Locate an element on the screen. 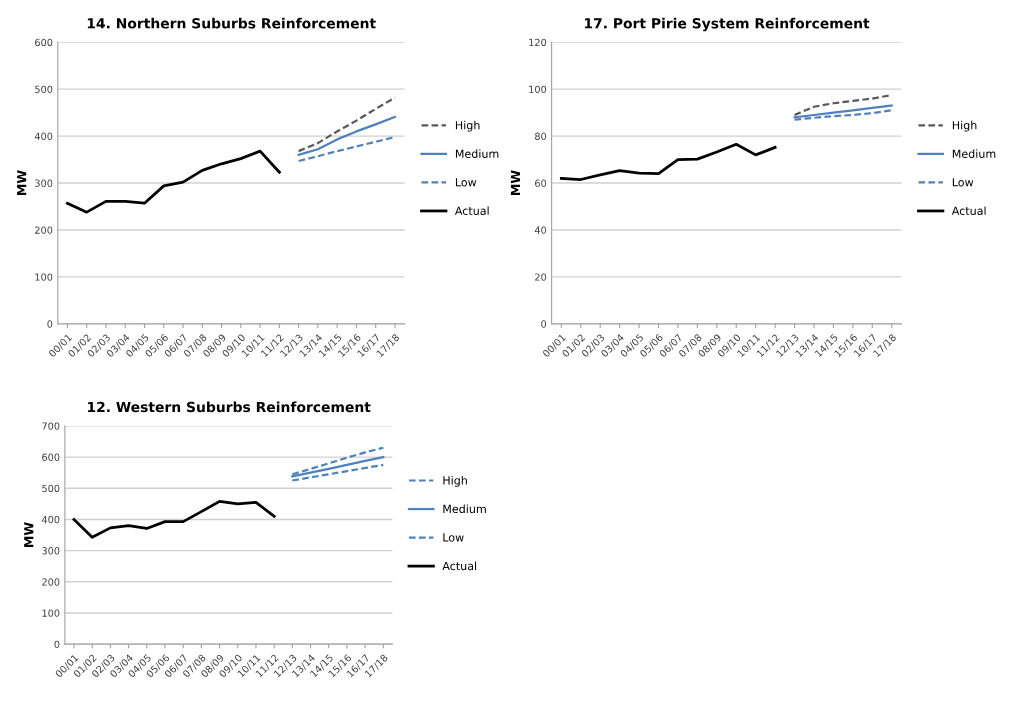 The image size is (1014, 704). chart-title: 14. Northern Suburbs Reinforcement is located at coordinates (231, 23).